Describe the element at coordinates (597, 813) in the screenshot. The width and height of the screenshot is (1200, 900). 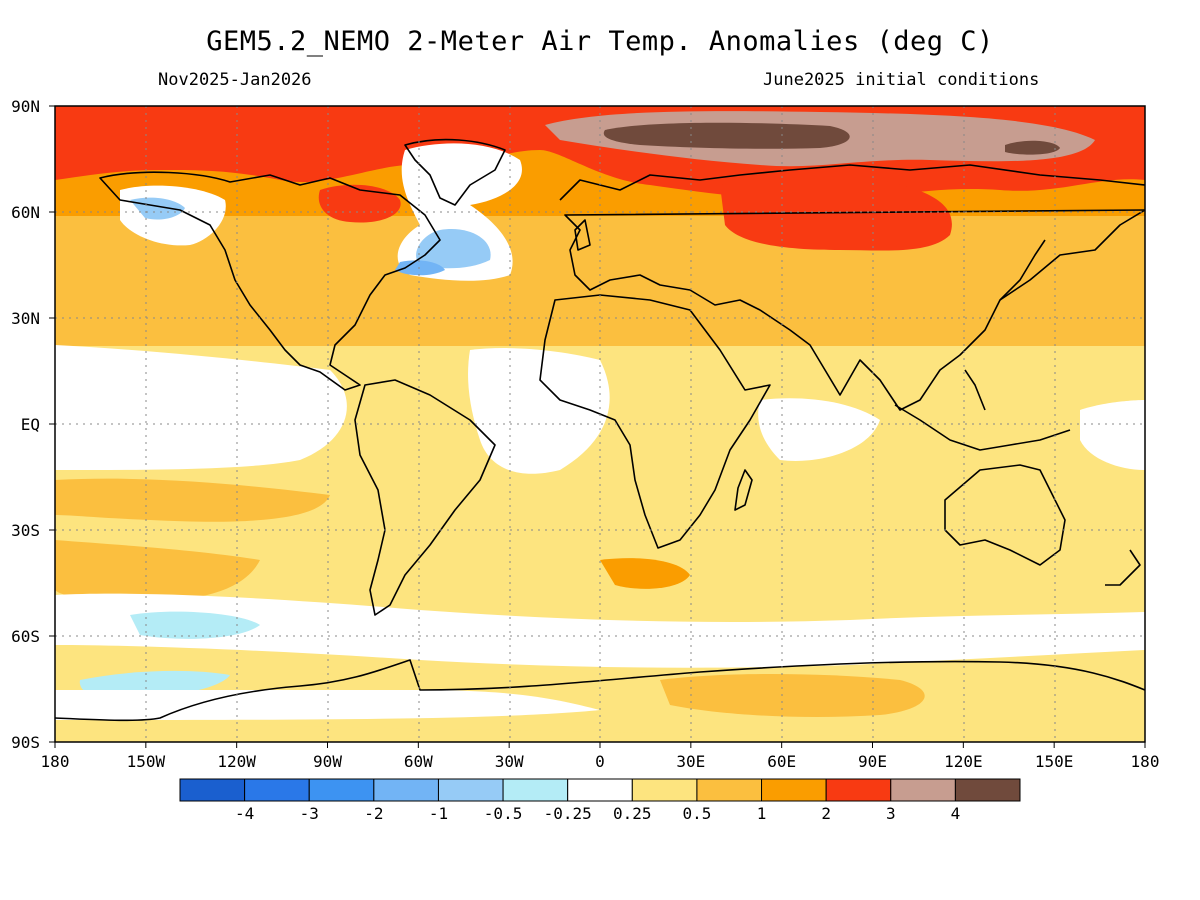
I see `colorbar-labels: -4 -3 -2 -1 -0.5 -0.25 0.25 0.5 1 2 3 4` at that location.